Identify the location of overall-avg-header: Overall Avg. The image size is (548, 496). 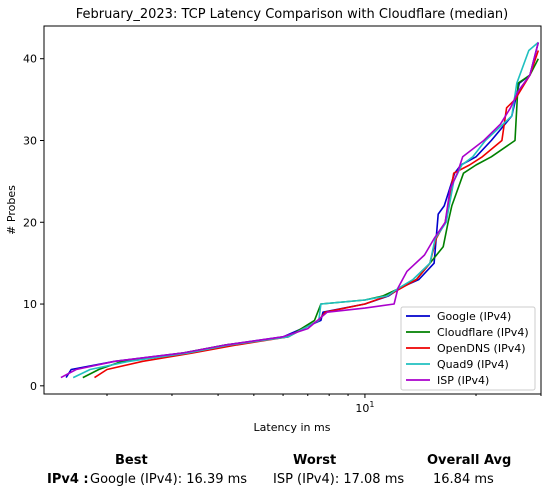
(469, 460).